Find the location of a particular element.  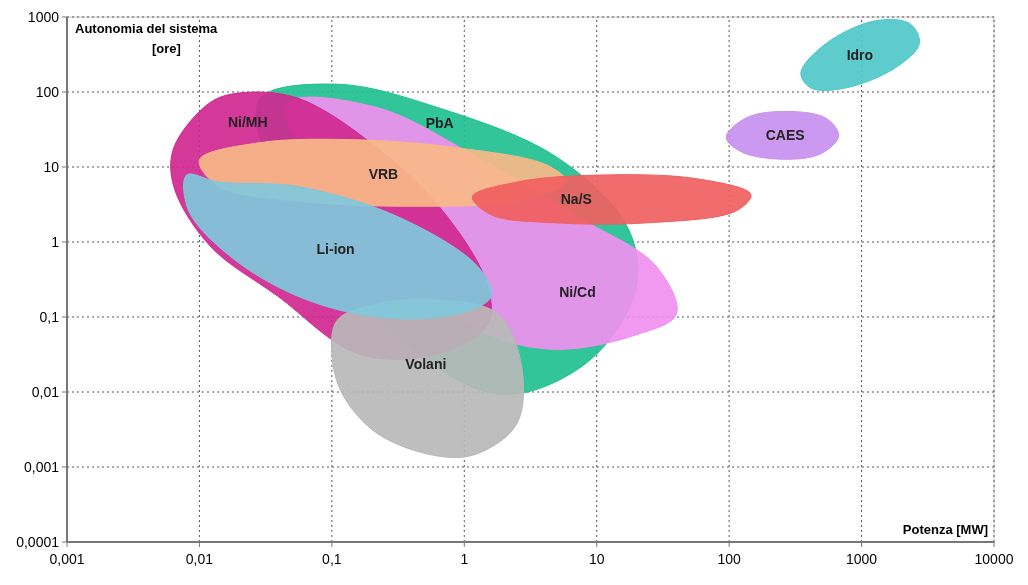

series-label: PbA is located at coordinates (439, 123).